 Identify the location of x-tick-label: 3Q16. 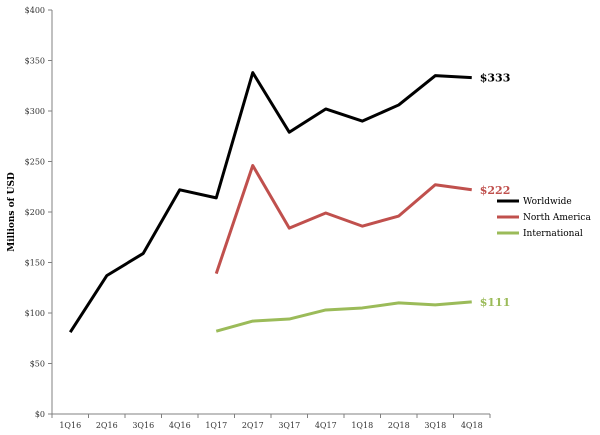
(143, 425).